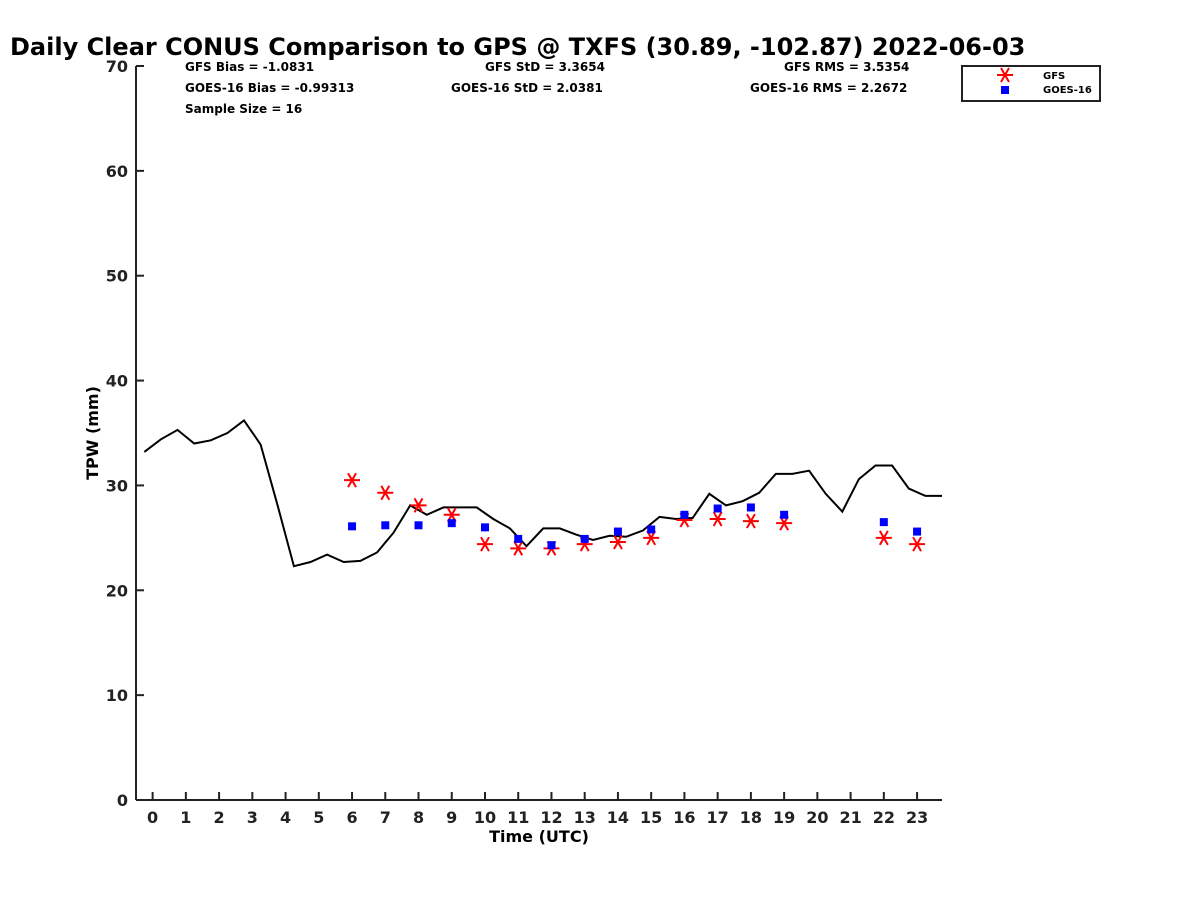 Image resolution: width=1200 pixels, height=900 pixels. Describe the element at coordinates (884, 817) in the screenshot. I see `x-tick-label: 22` at that location.